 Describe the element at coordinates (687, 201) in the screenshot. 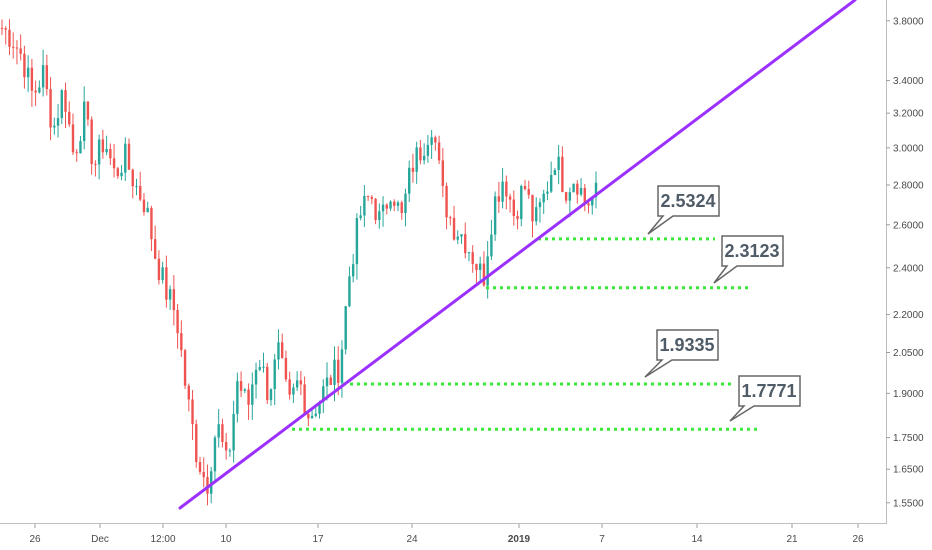

I see `price-callout-label: 2.5324` at that location.